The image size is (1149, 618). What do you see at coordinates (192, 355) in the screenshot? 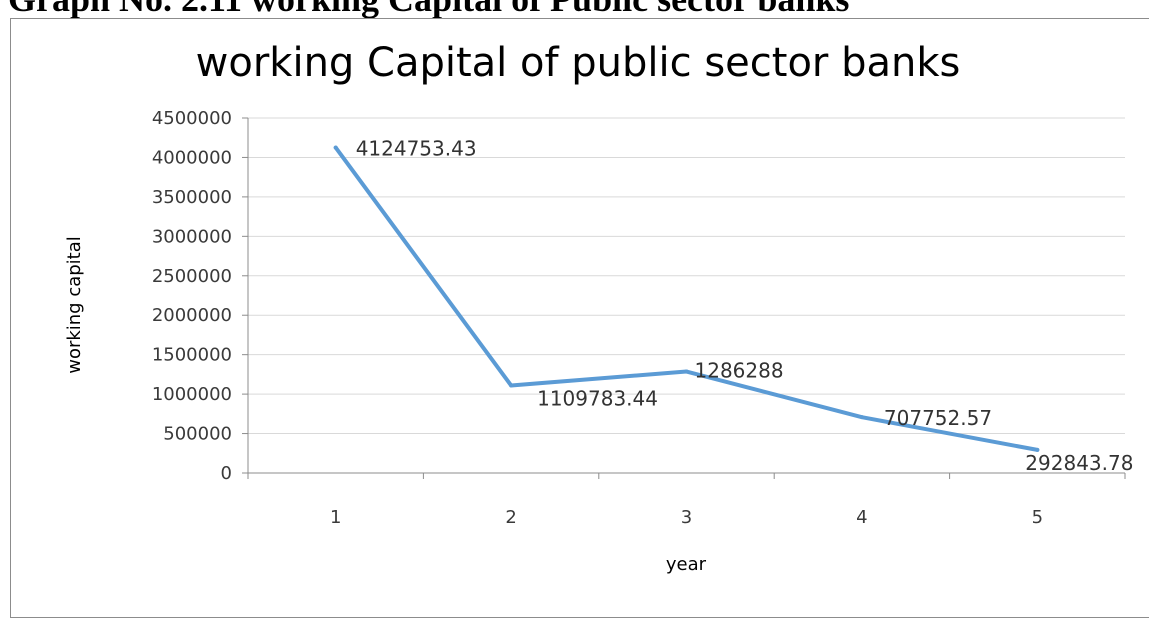
I see `y-tick-label: 1500000` at bounding box center [192, 355].